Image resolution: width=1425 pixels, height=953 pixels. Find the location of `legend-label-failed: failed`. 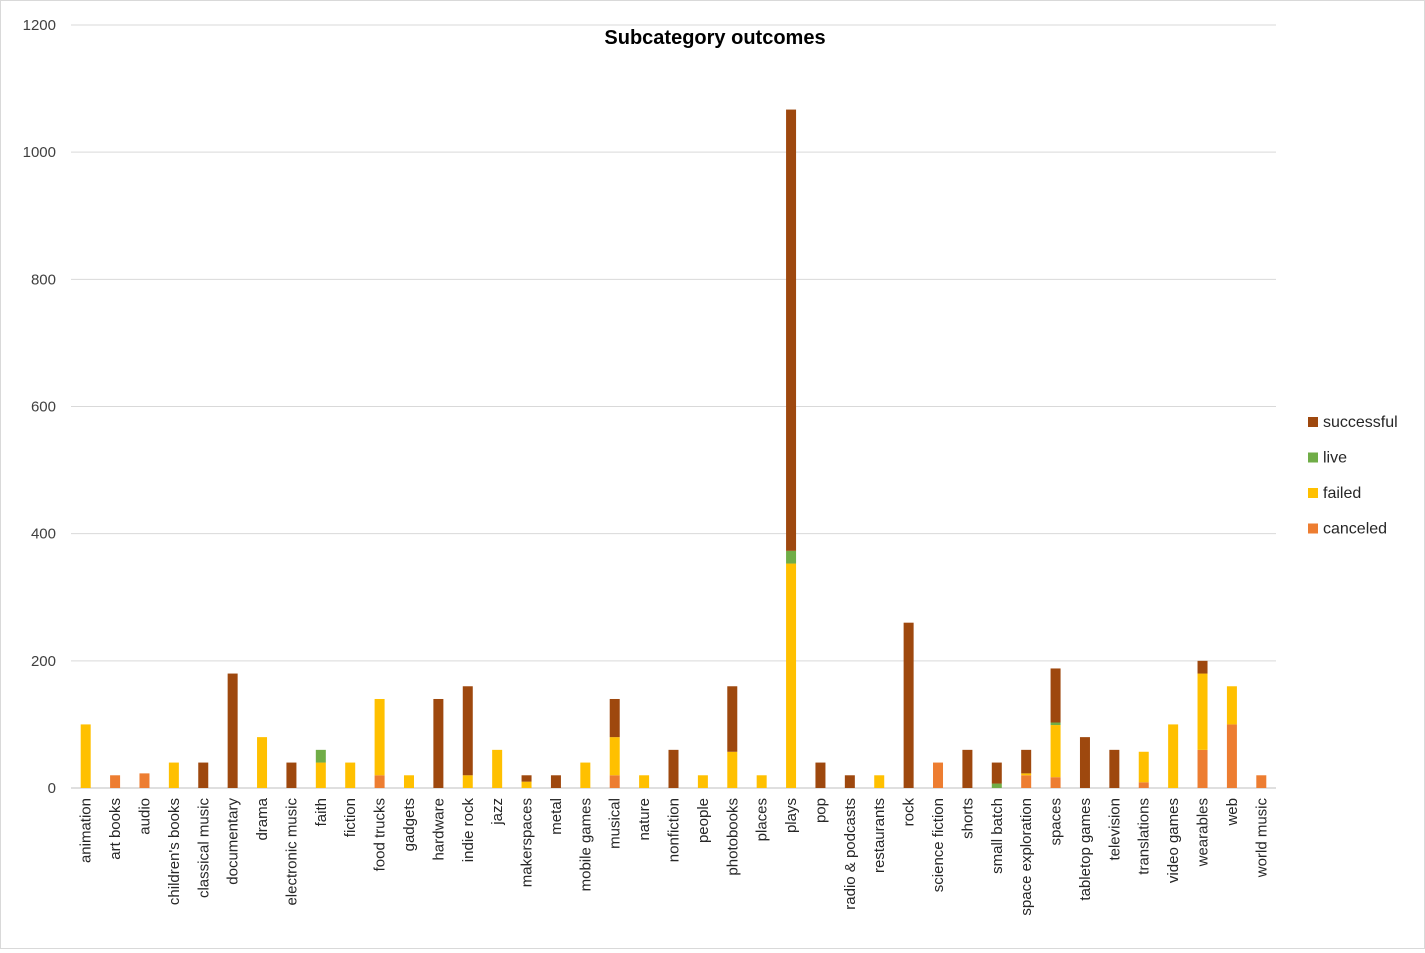

legend-label-failed: failed is located at coordinates (1342, 493).